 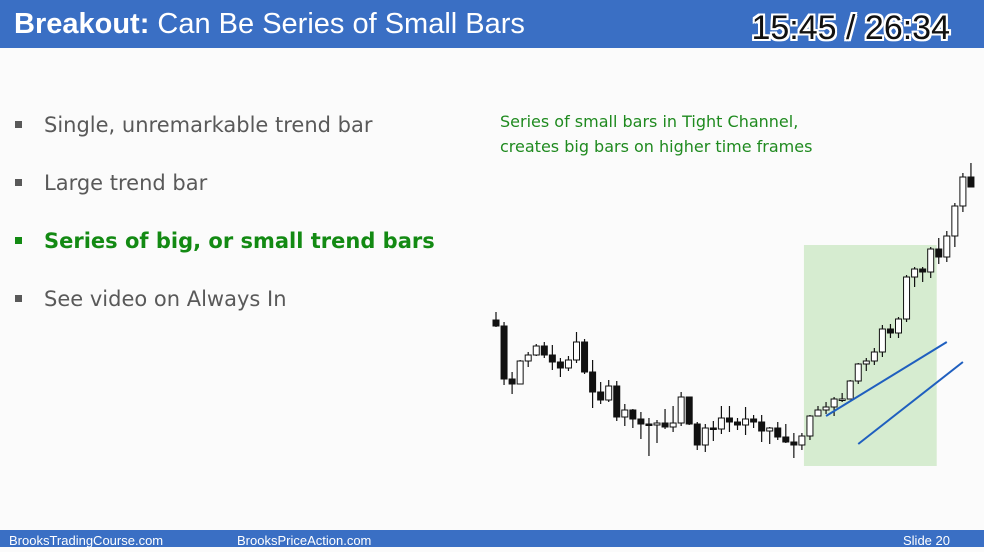 I want to click on bullet-text: Large trend bar, so click(x=126, y=183).